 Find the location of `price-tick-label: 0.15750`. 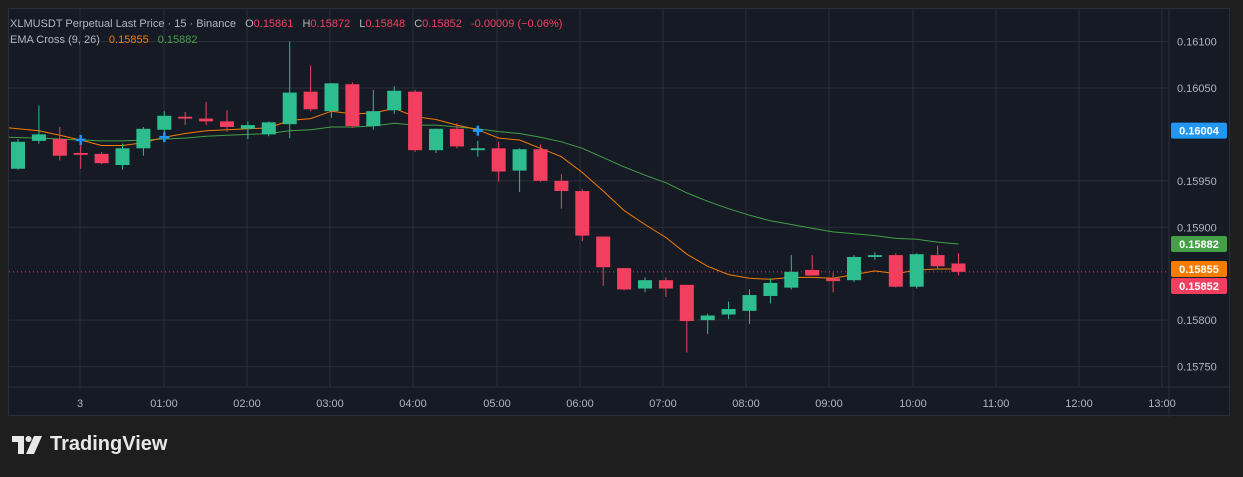

price-tick-label: 0.15750 is located at coordinates (1197, 368).